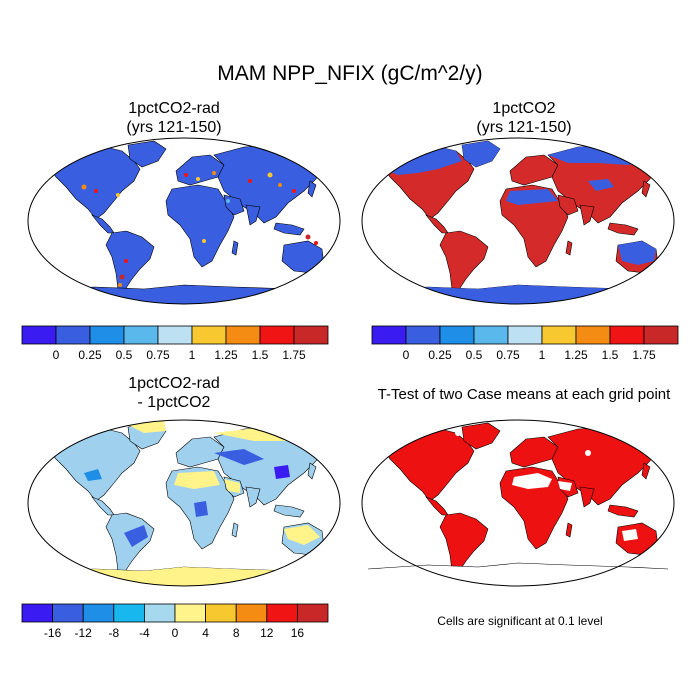 The width and height of the screenshot is (700, 700). Describe the element at coordinates (520, 621) in the screenshot. I see `significance-note: Cells are significant at 0.1 level` at that location.